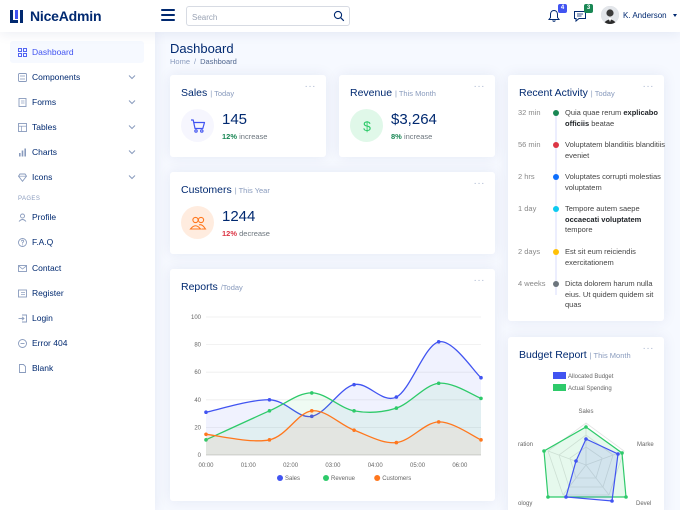 This screenshot has height=510, width=680. Describe the element at coordinates (77, 152) in the screenshot. I see `sidebar-item-charts: Charts` at that location.